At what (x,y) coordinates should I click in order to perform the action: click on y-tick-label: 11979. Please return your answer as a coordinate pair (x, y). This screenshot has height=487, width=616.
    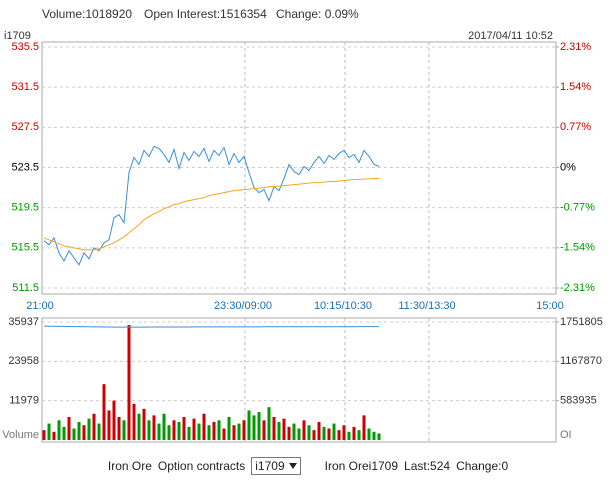
    Looking at the image, I should click on (24, 401).